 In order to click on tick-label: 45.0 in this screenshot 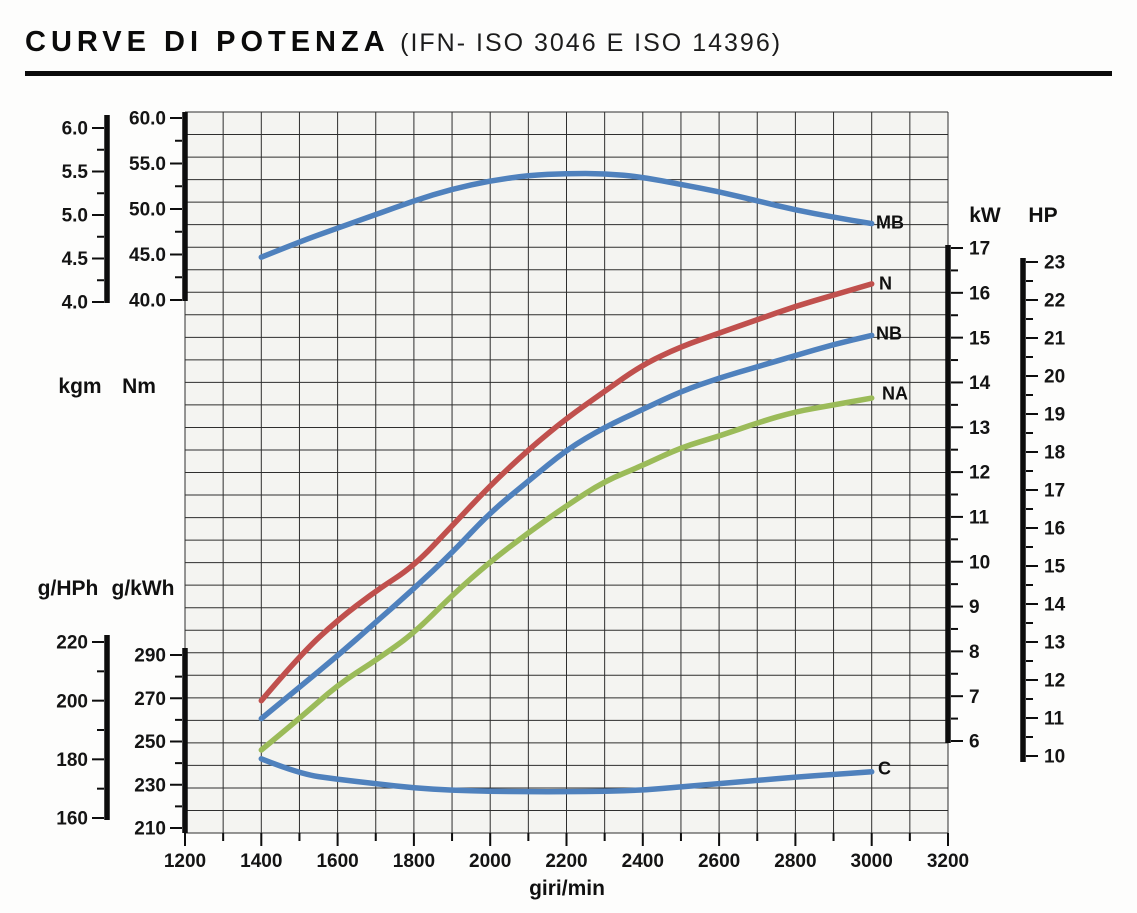, I will do `click(147, 255)`.